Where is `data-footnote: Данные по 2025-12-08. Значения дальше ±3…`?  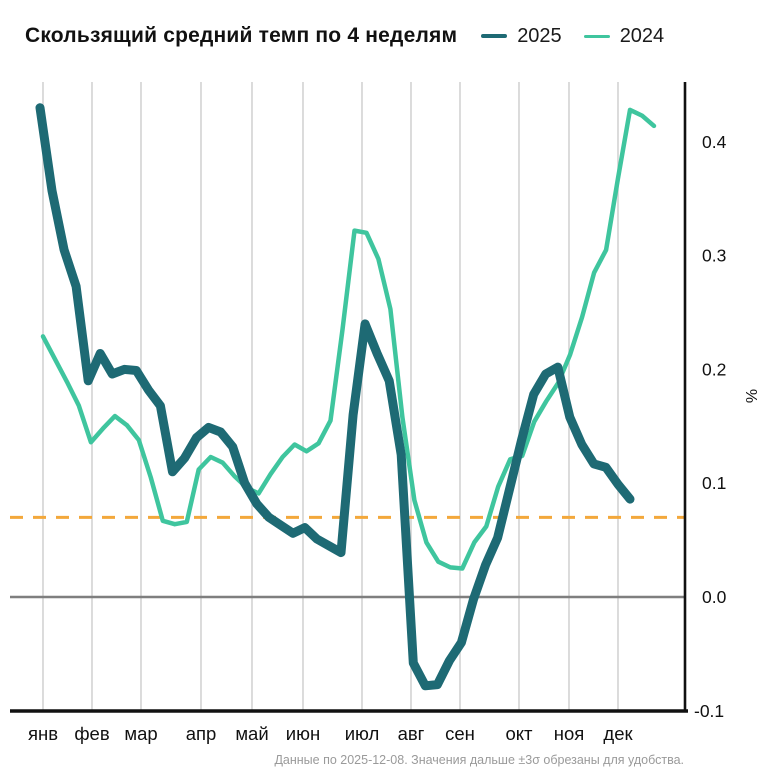 data-footnote: Данные по 2025-12-08. Значения дальше ±3… is located at coordinates (479, 760).